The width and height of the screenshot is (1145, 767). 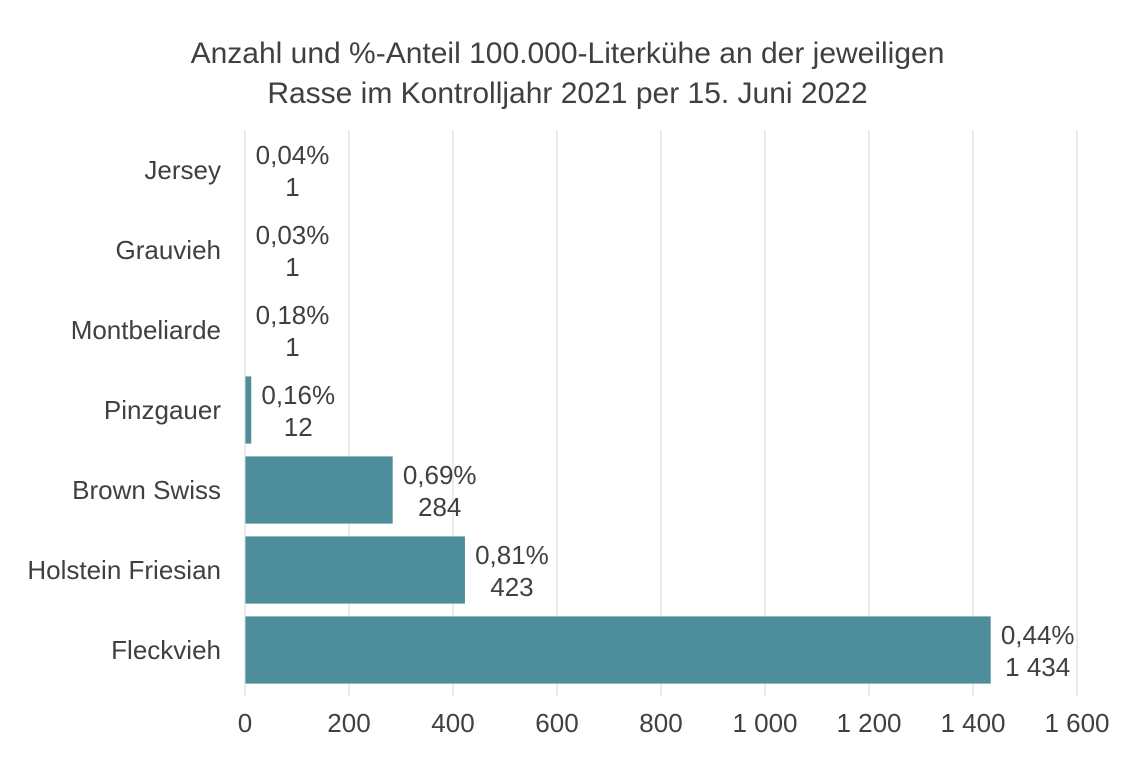 What do you see at coordinates (124, 570) in the screenshot?
I see `category-label: Holstein Friesian` at bounding box center [124, 570].